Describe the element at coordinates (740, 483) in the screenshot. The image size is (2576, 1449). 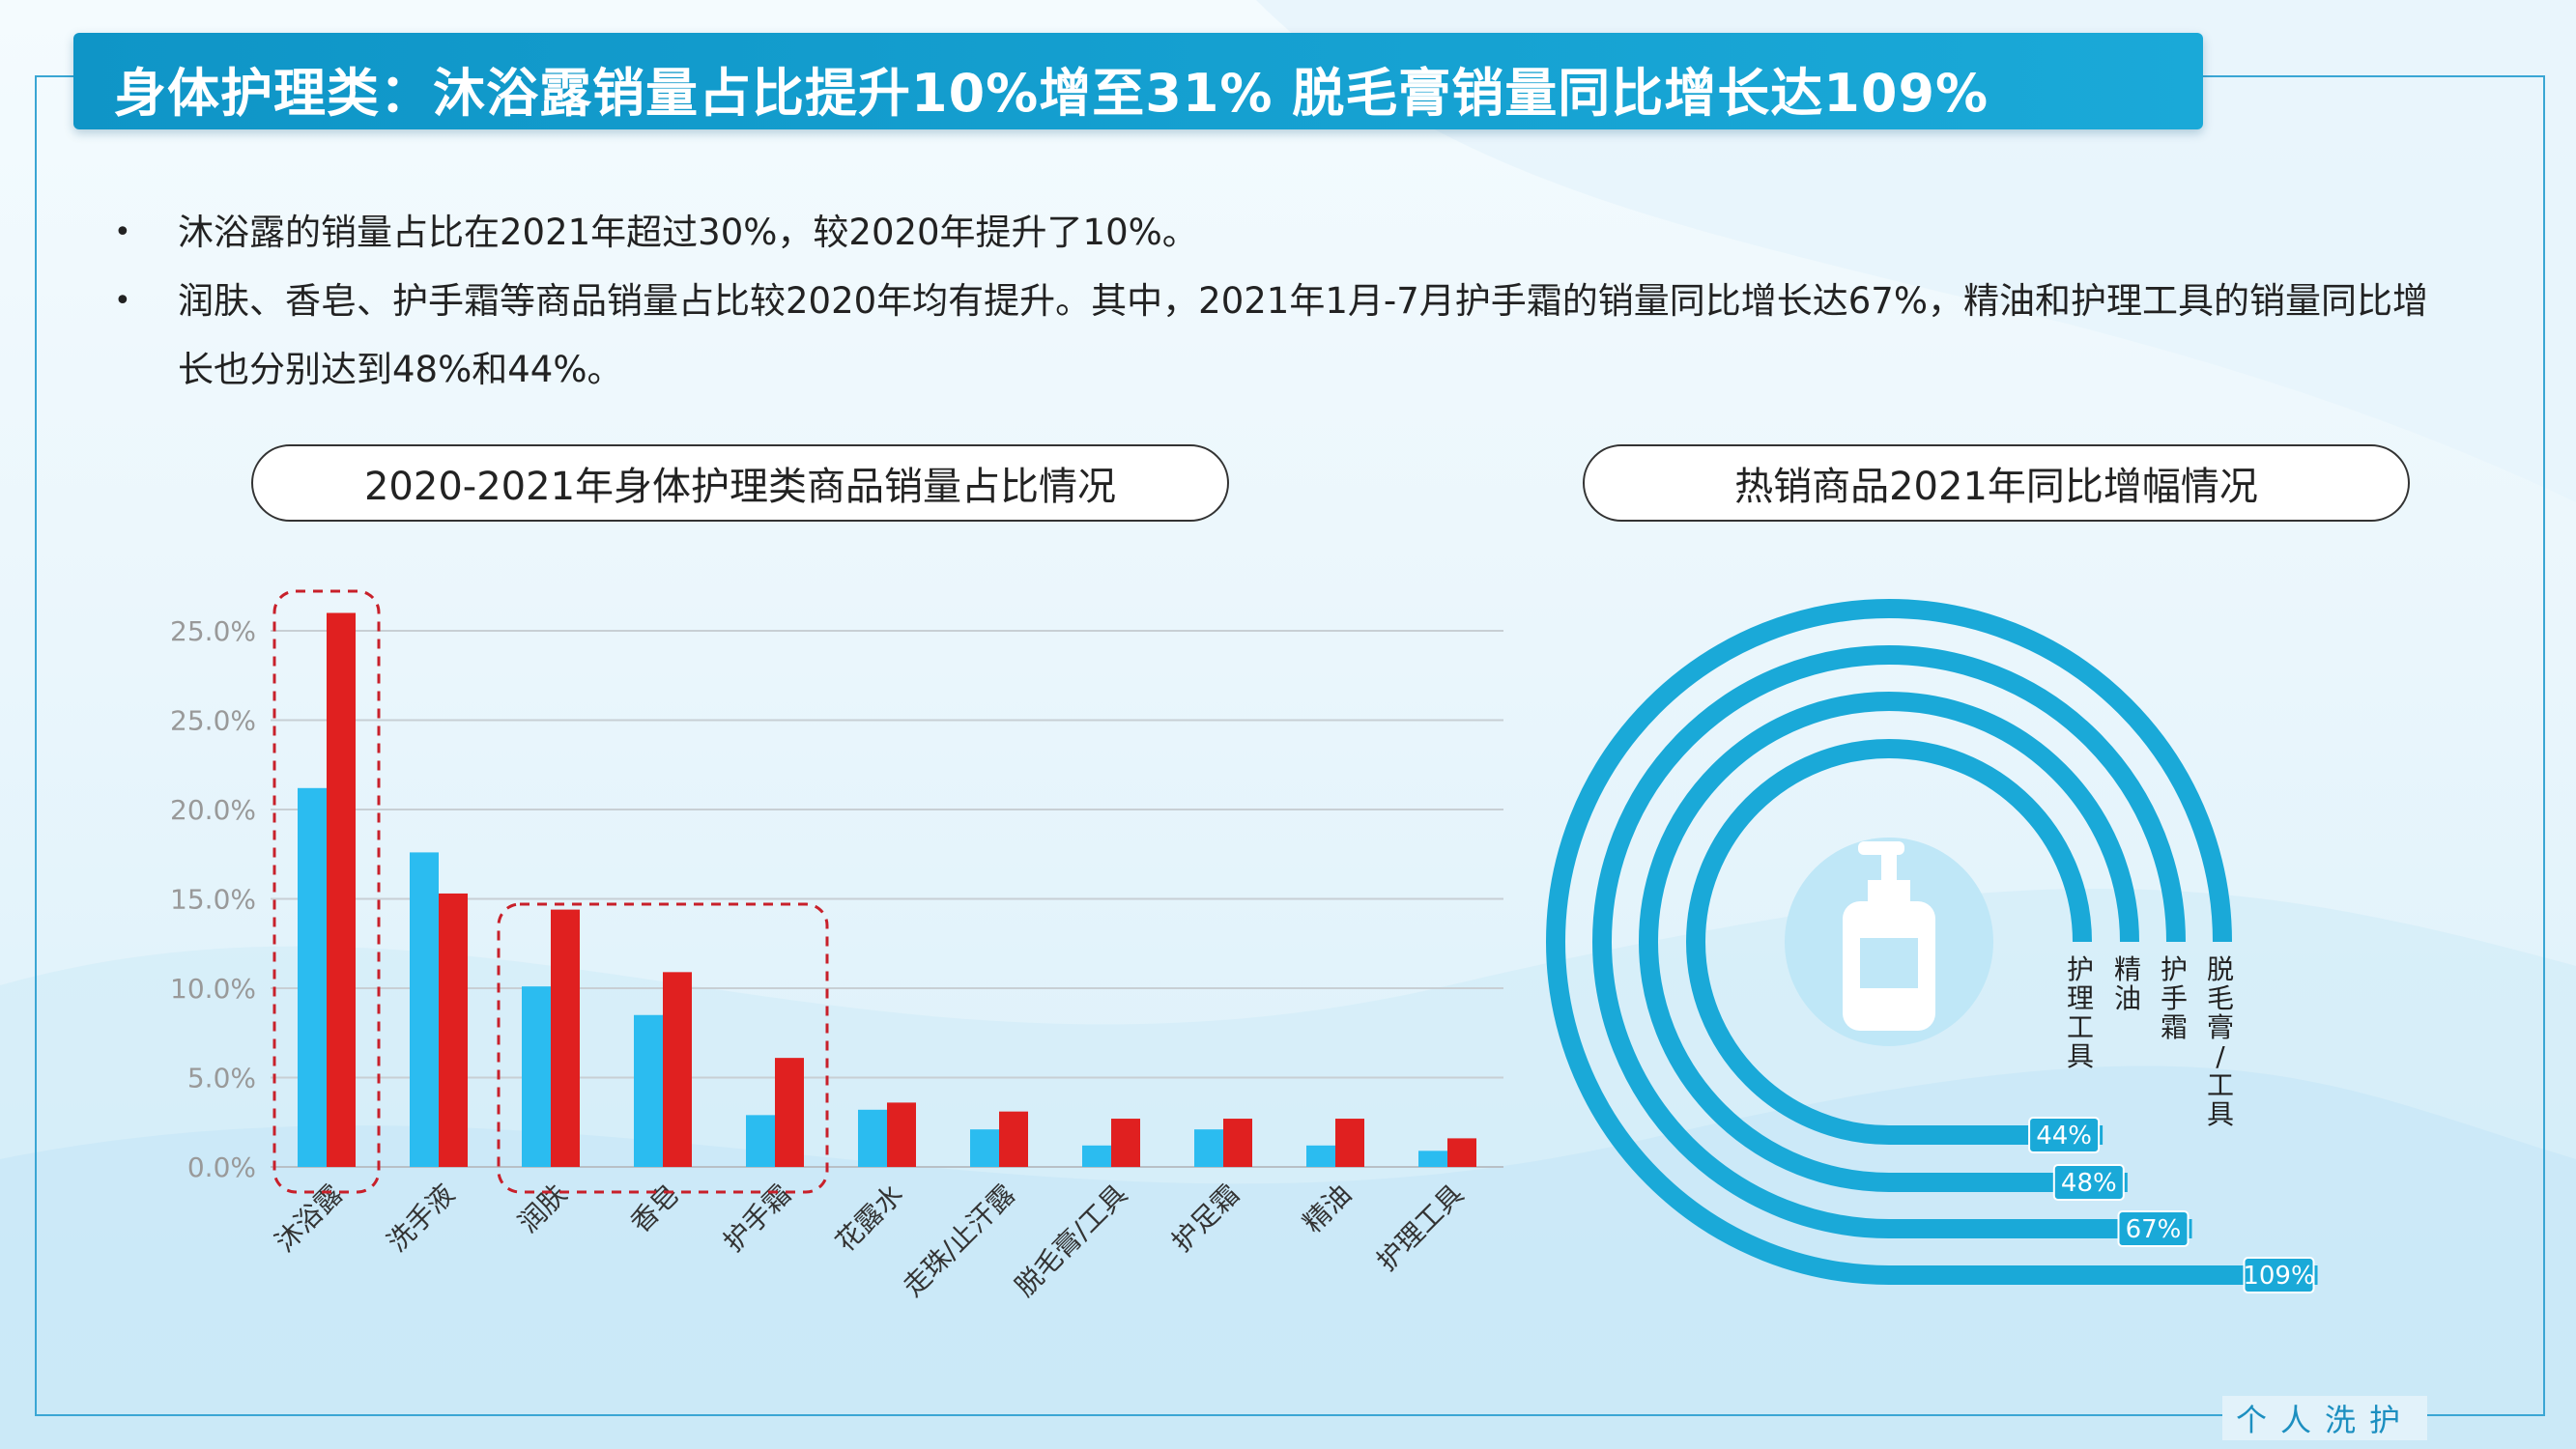
I see `bar-chart-title: 2020-2021年身体护理类商品销量占比情况` at that location.